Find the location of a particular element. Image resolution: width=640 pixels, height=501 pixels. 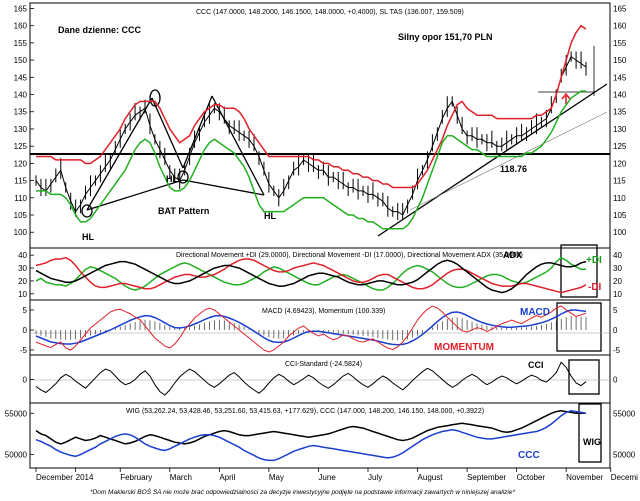

momentum-label: MOMENTUM is located at coordinates (464, 347).